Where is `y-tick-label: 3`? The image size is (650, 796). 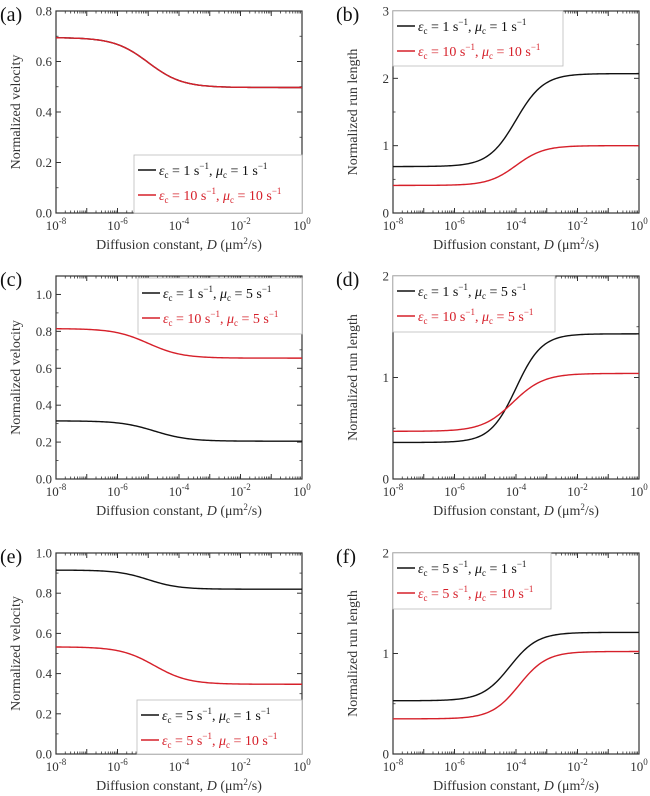
y-tick-label: 3 is located at coordinates (386, 11).